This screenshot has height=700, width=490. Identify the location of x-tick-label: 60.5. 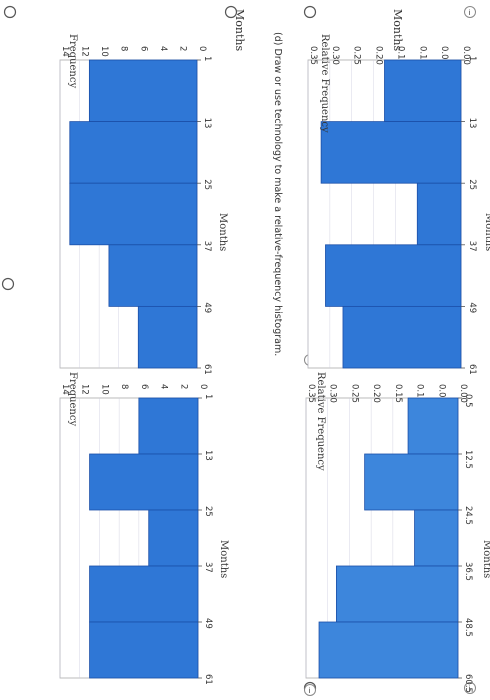
(468, 683).